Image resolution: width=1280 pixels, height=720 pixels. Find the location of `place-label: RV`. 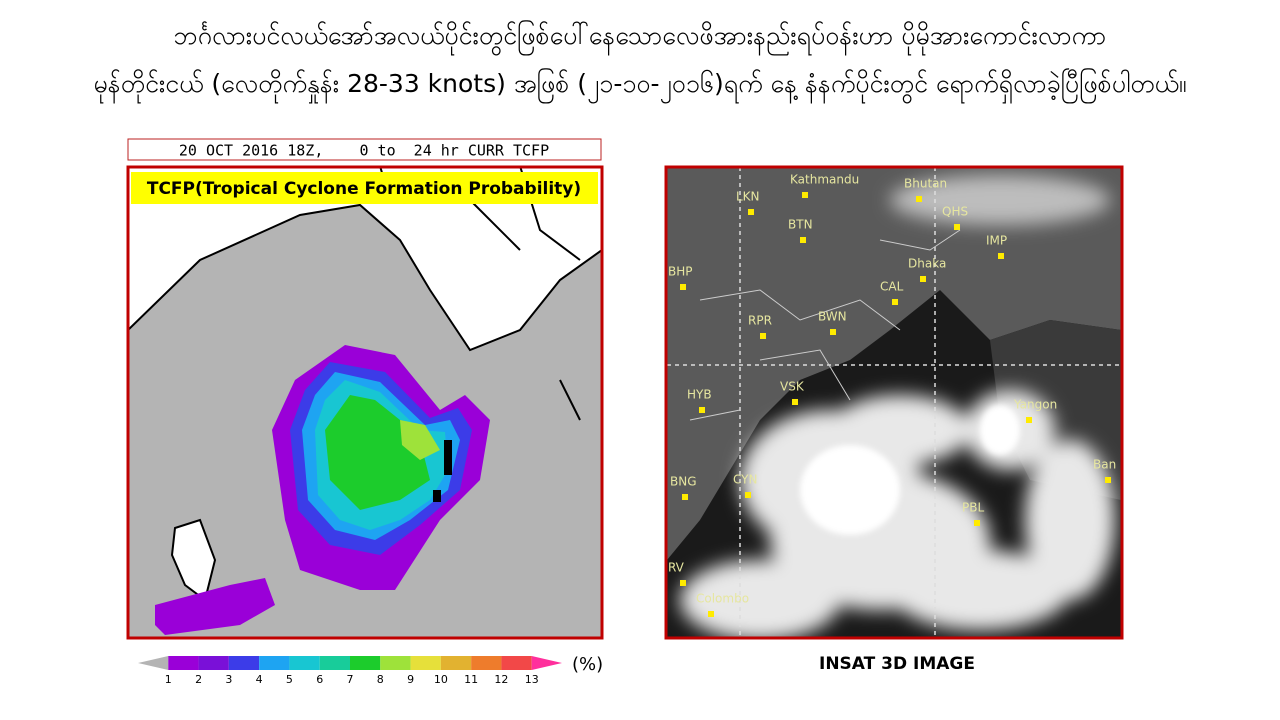

place-label: RV is located at coordinates (676, 568).